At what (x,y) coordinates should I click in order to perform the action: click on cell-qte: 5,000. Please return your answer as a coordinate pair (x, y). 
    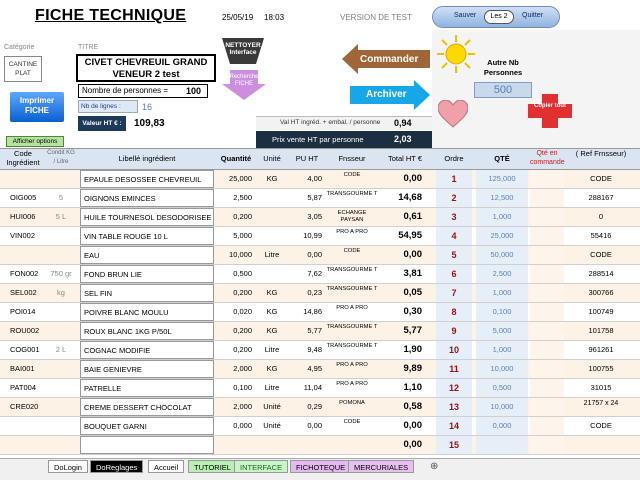
    Looking at the image, I should click on (242, 235).